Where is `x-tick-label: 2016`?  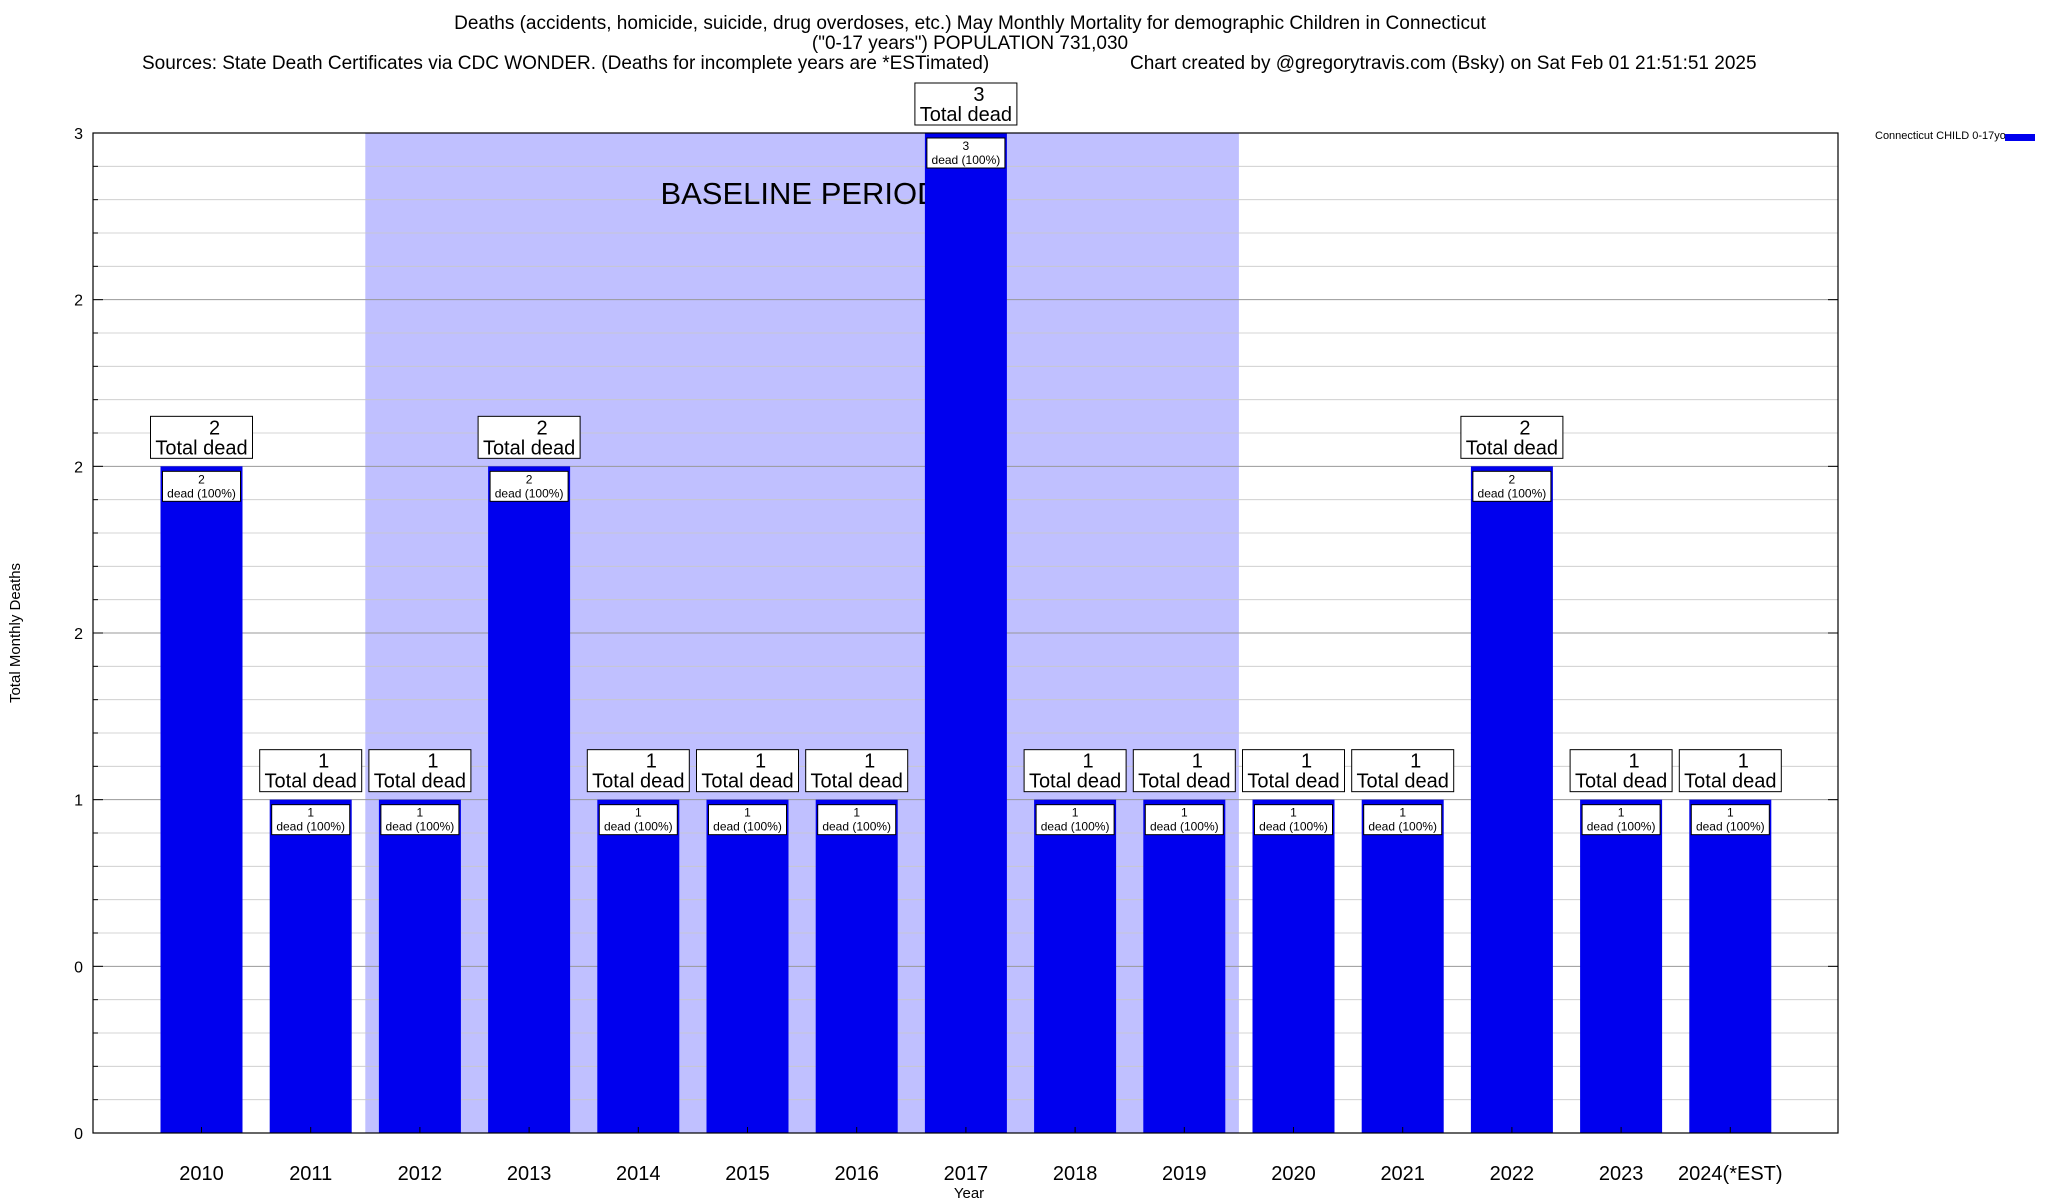
x-tick-label: 2016 is located at coordinates (856, 1174).